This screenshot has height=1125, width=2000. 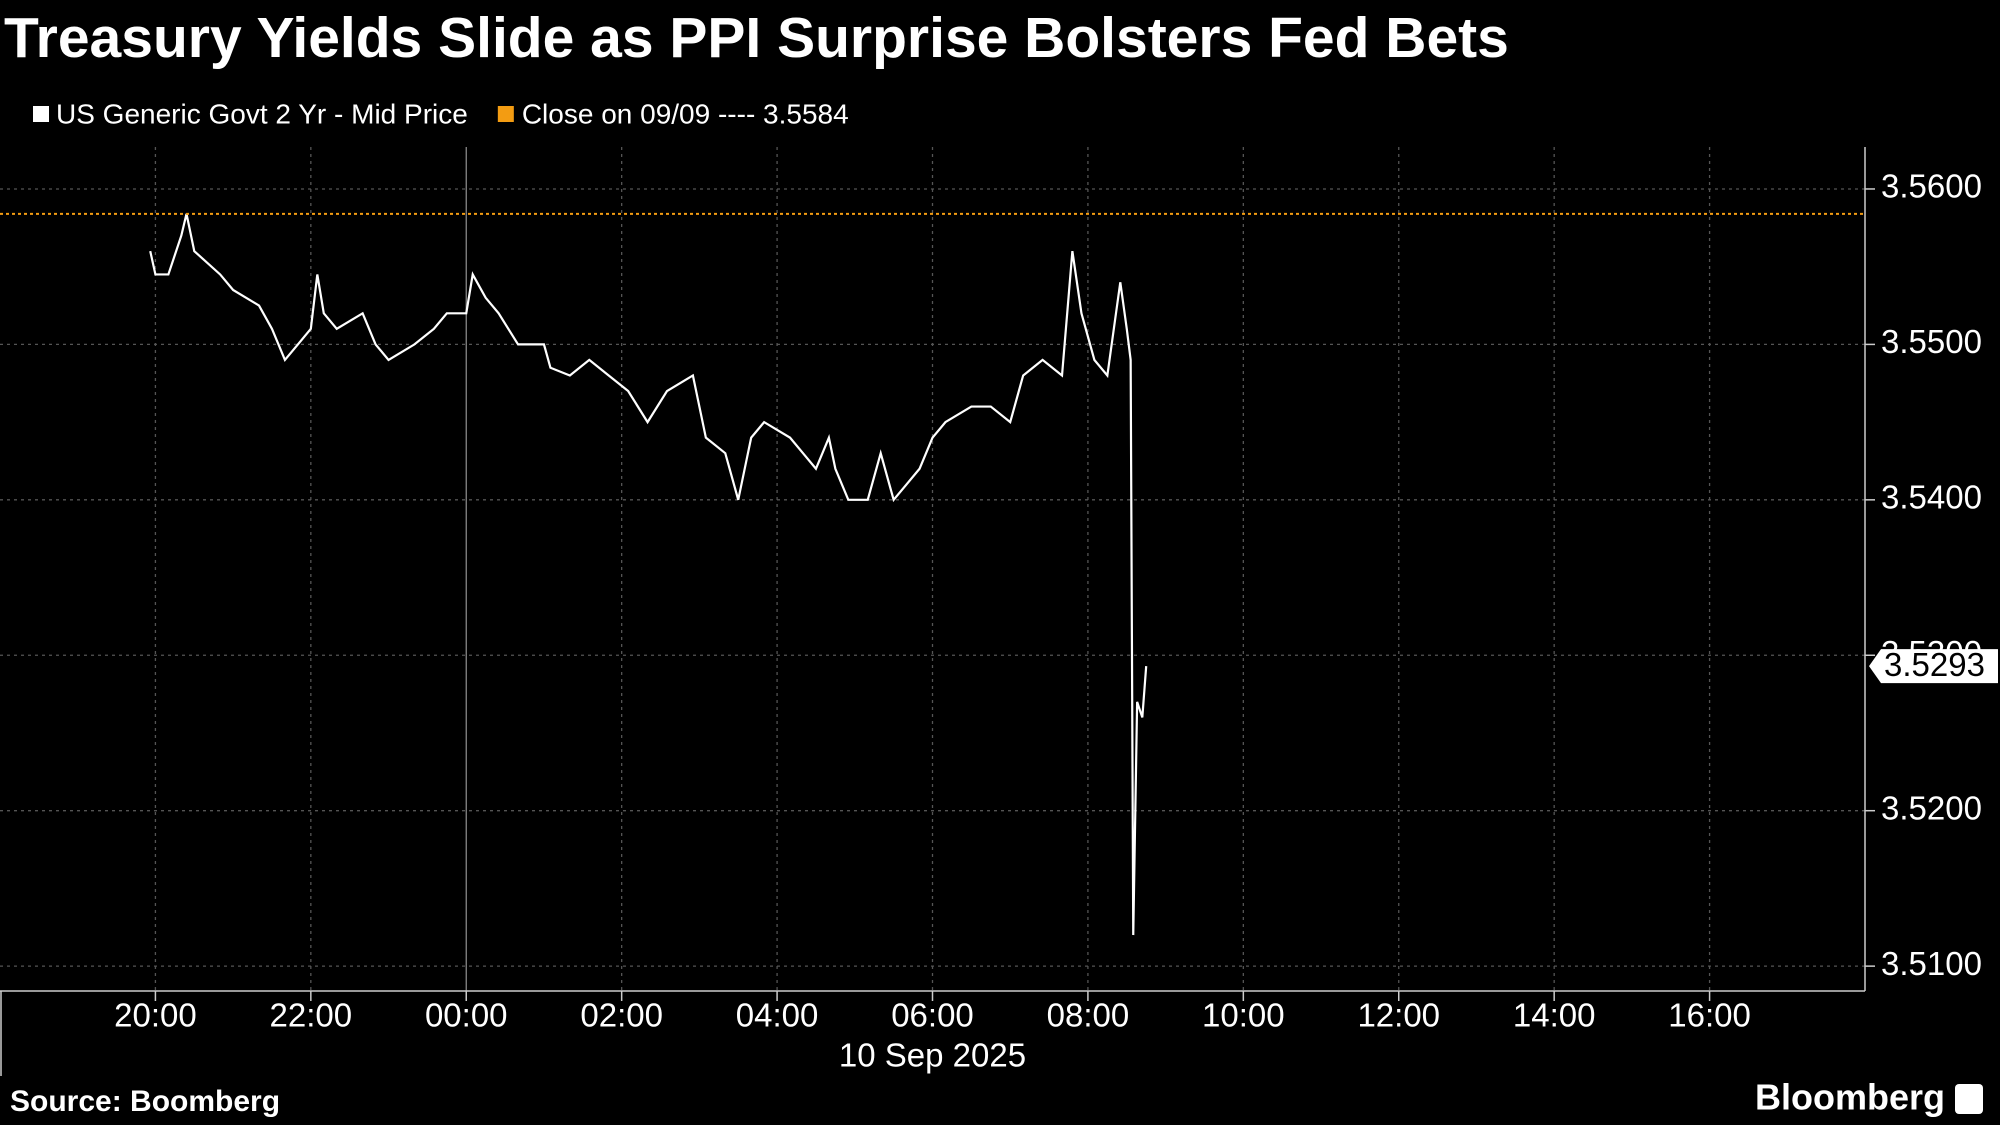 What do you see at coordinates (1398, 1015) in the screenshot?
I see `x-tick-label: 12:00` at bounding box center [1398, 1015].